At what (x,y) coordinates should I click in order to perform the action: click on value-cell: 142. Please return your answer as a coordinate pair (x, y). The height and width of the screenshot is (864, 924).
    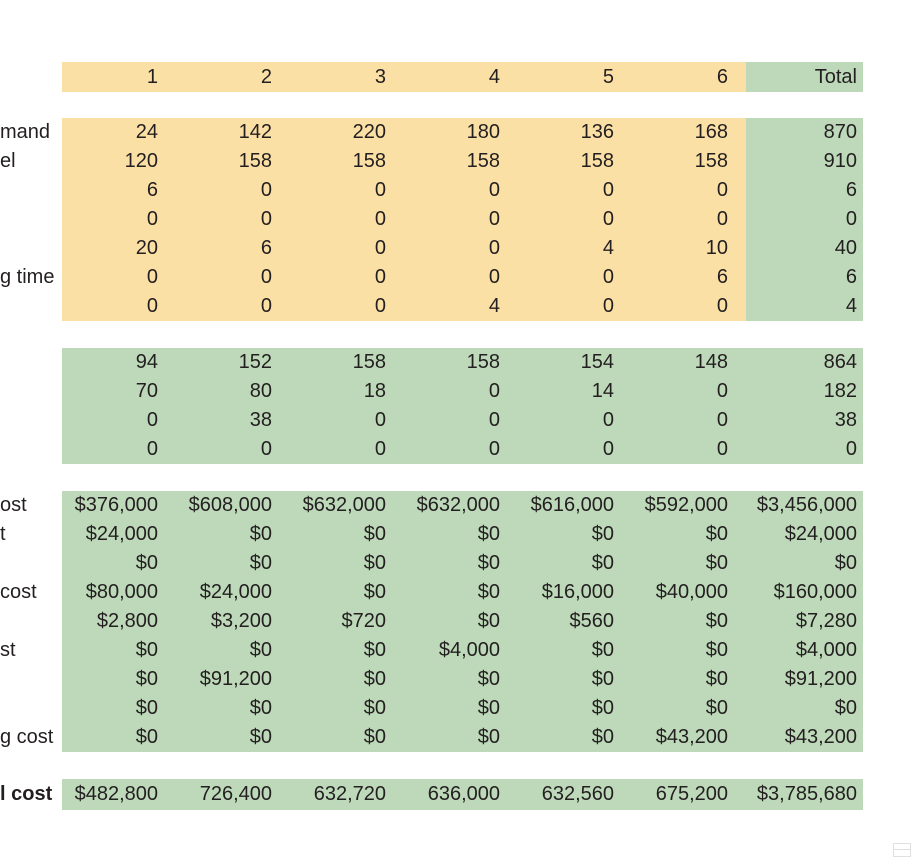
    Looking at the image, I should click on (233, 132).